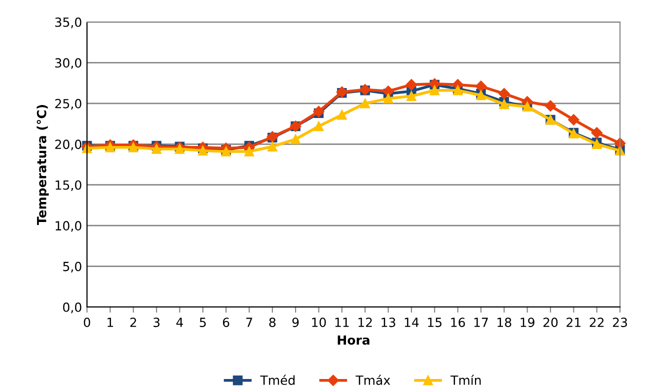  What do you see at coordinates (411, 322) in the screenshot?
I see `x-tick-label: 14` at bounding box center [411, 322].